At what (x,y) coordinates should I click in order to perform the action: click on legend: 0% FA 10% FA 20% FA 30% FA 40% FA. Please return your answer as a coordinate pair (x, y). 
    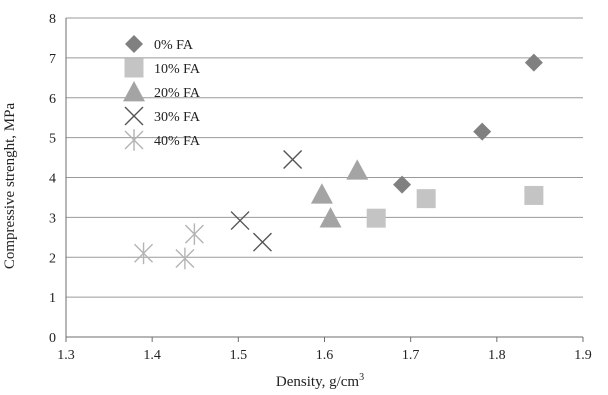
    Looking at the image, I should click on (162, 93).